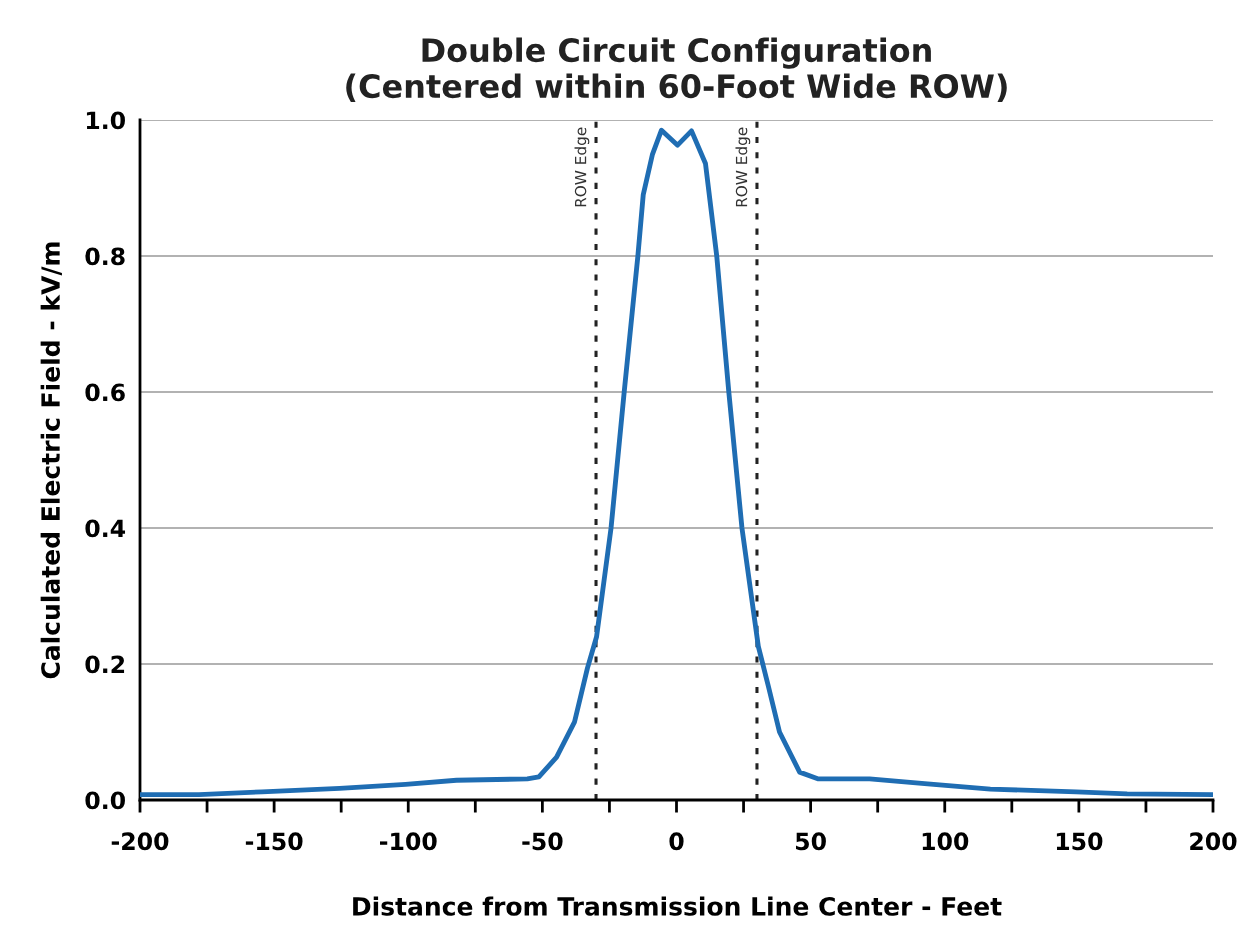 Image resolution: width=1251 pixels, height=934 pixels. What do you see at coordinates (408, 841) in the screenshot?
I see `x-tick-label: -100` at bounding box center [408, 841].